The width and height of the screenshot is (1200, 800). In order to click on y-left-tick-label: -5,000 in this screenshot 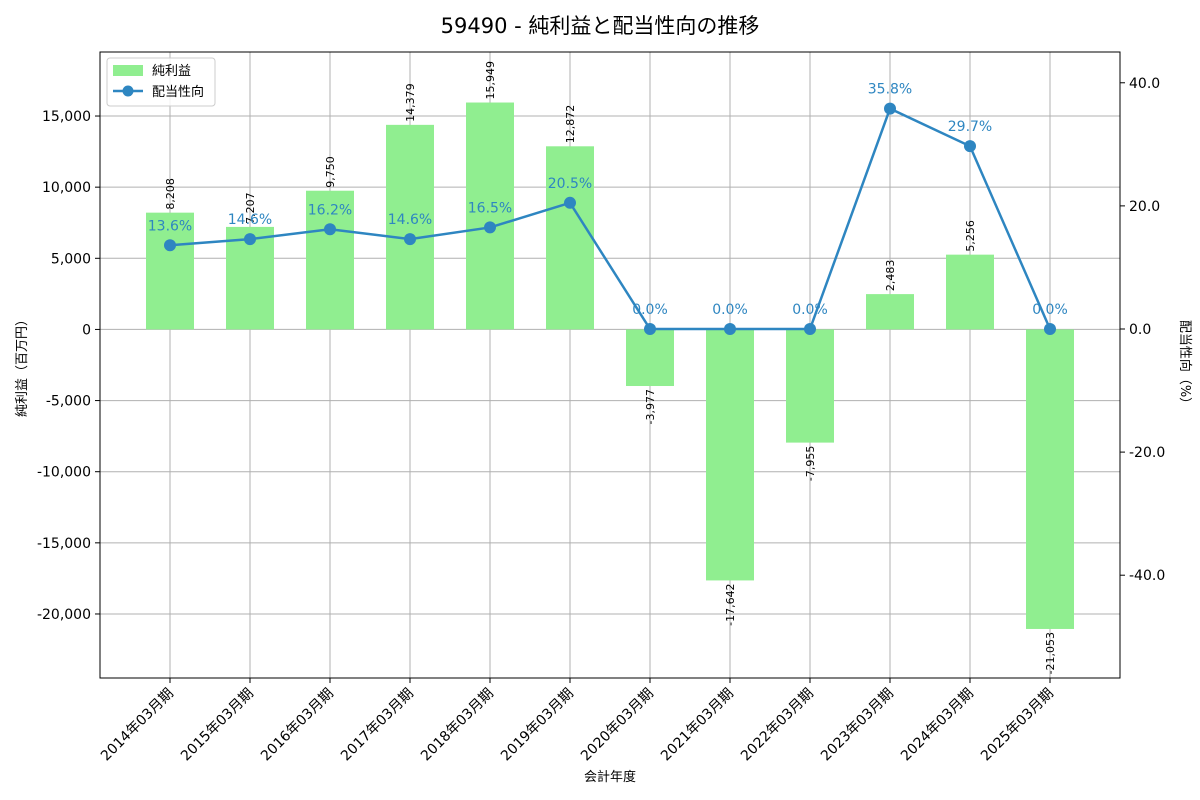, I will do `click(68, 402)`.